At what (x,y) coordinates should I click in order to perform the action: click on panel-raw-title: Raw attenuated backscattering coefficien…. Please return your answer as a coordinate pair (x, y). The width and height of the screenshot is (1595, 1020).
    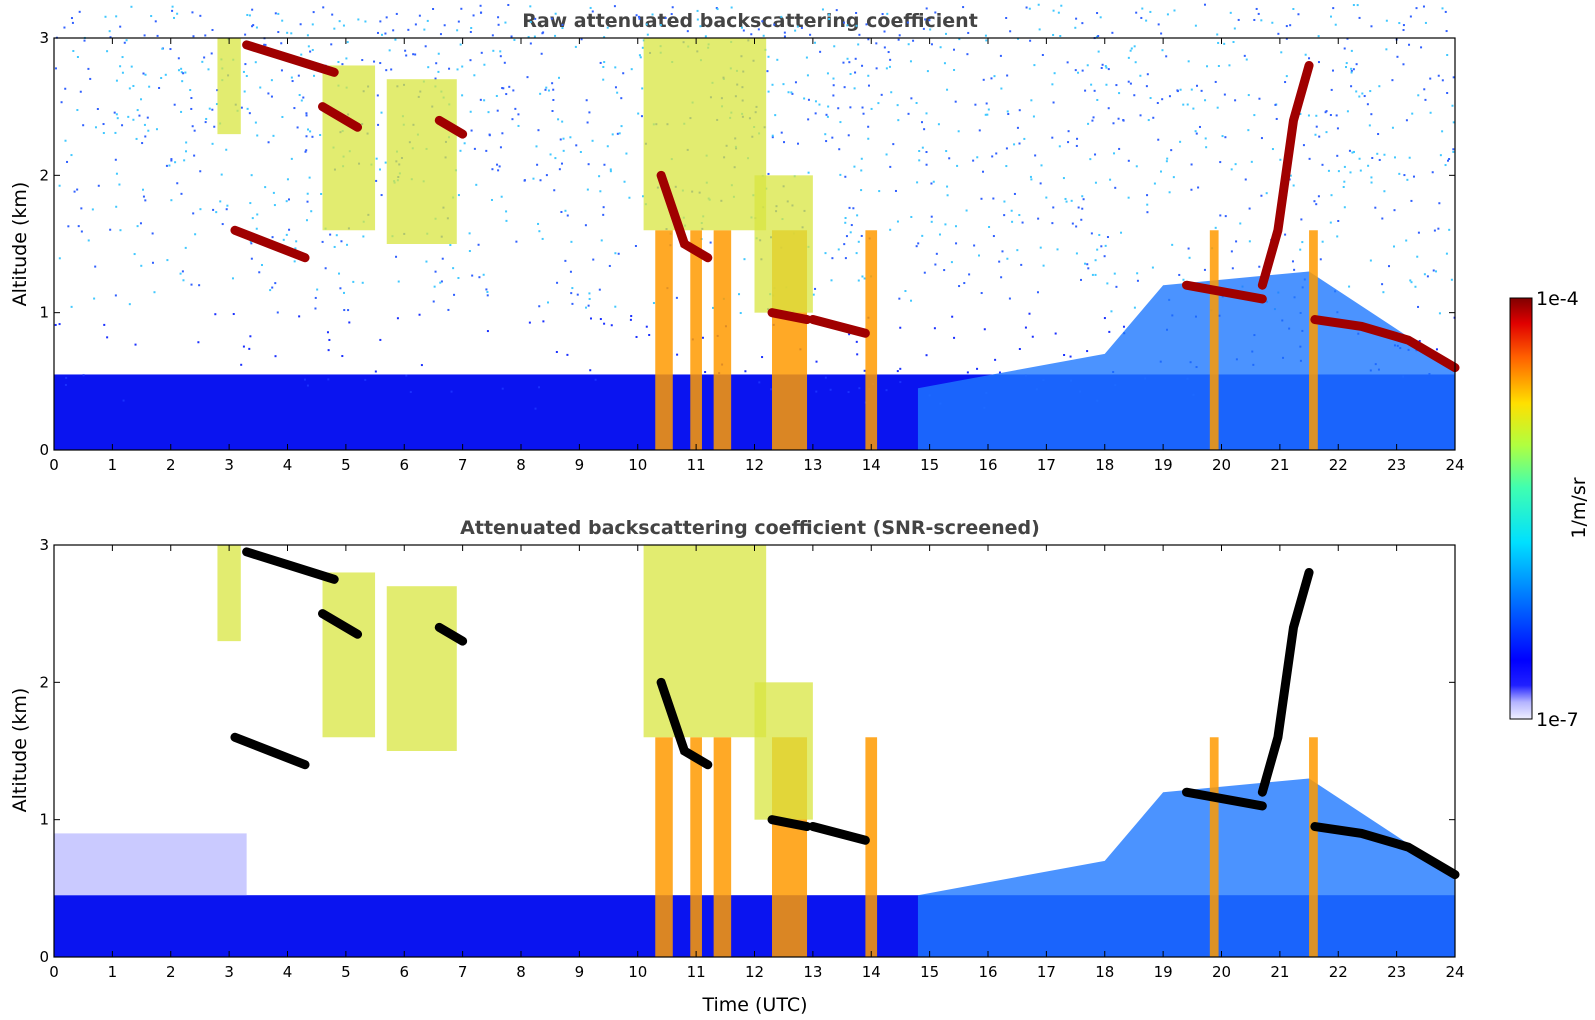
    Looking at the image, I should click on (750, 21).